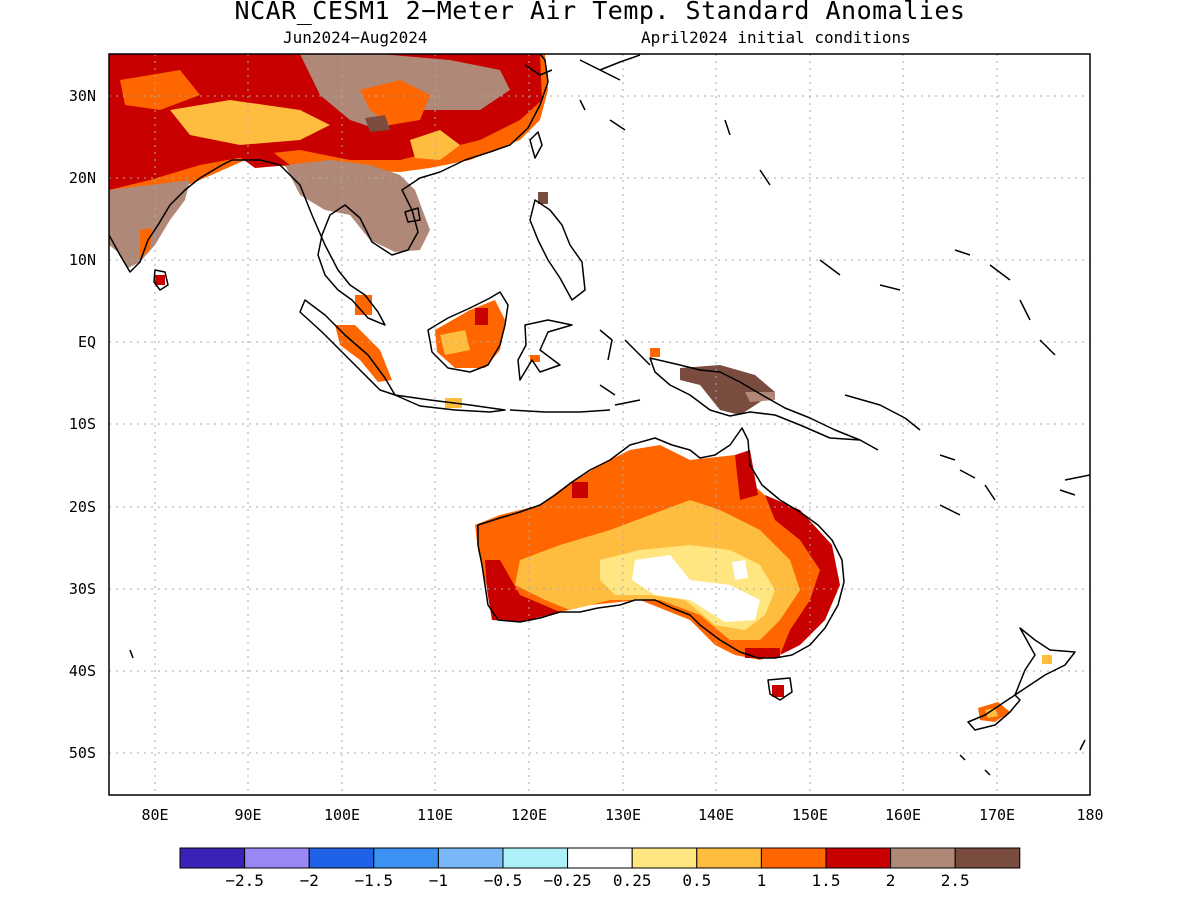 This screenshot has width=1200, height=900. I want to click on philippines-patch, so click(543, 198).